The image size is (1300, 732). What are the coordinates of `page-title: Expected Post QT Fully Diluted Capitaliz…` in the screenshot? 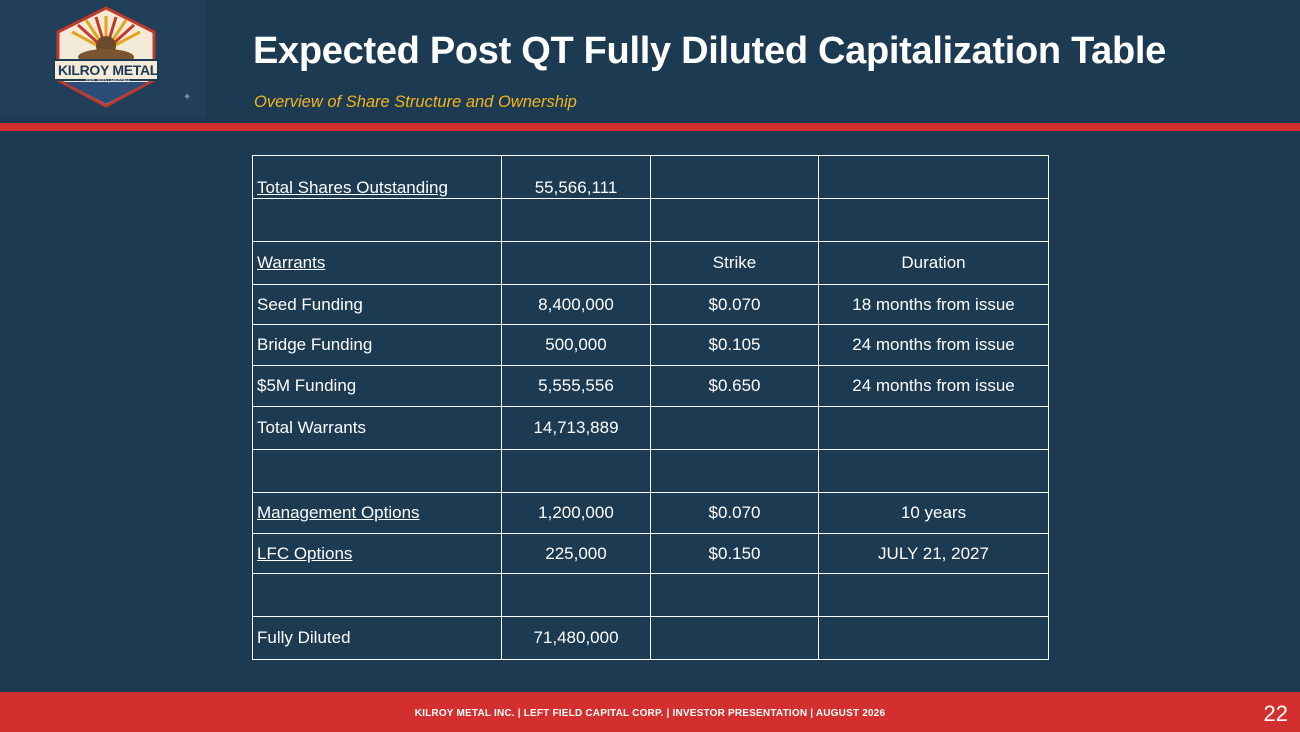 It's located at (710, 51).